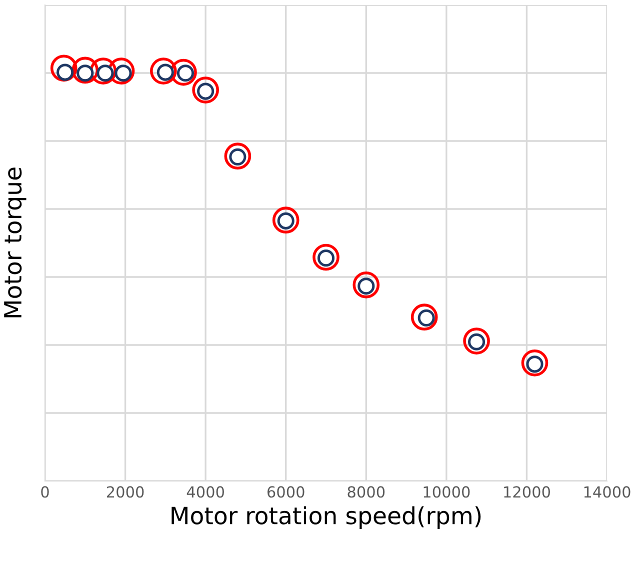  What do you see at coordinates (527, 492) in the screenshot?
I see `x-tick-label: 12000` at bounding box center [527, 492].